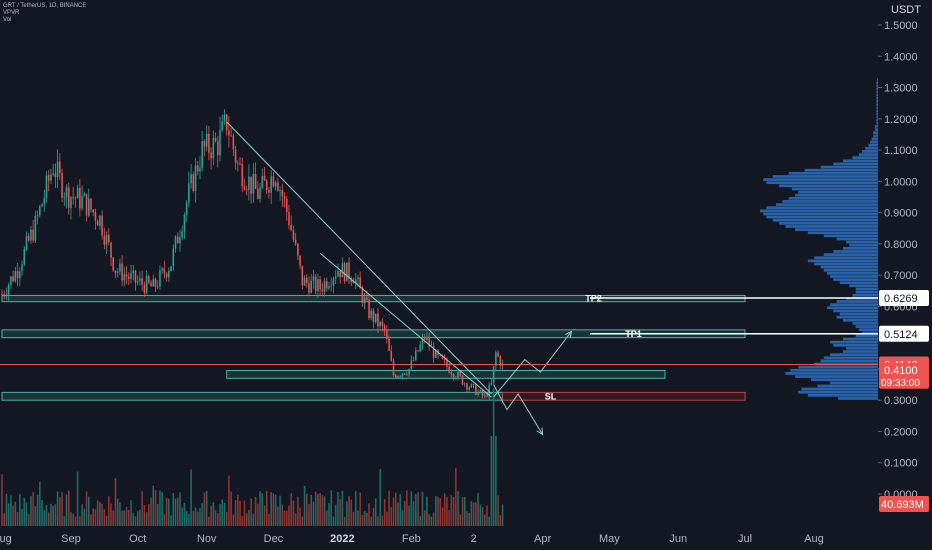  Describe the element at coordinates (901, 299) in the screenshot. I see `level-label: 0.6269` at that location.